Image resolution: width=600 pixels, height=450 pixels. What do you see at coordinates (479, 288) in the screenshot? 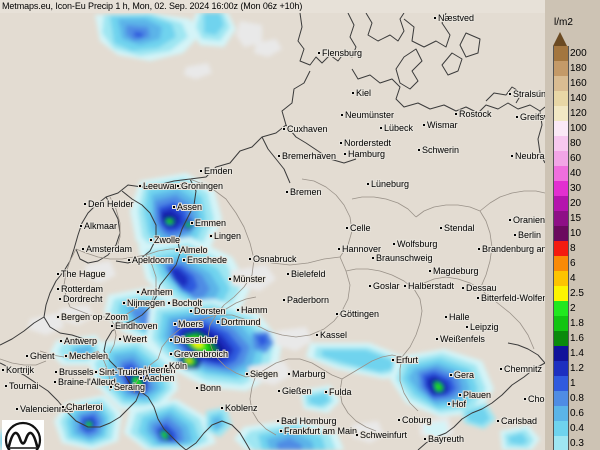
I see `city-label: Dessau` at bounding box center [479, 288].